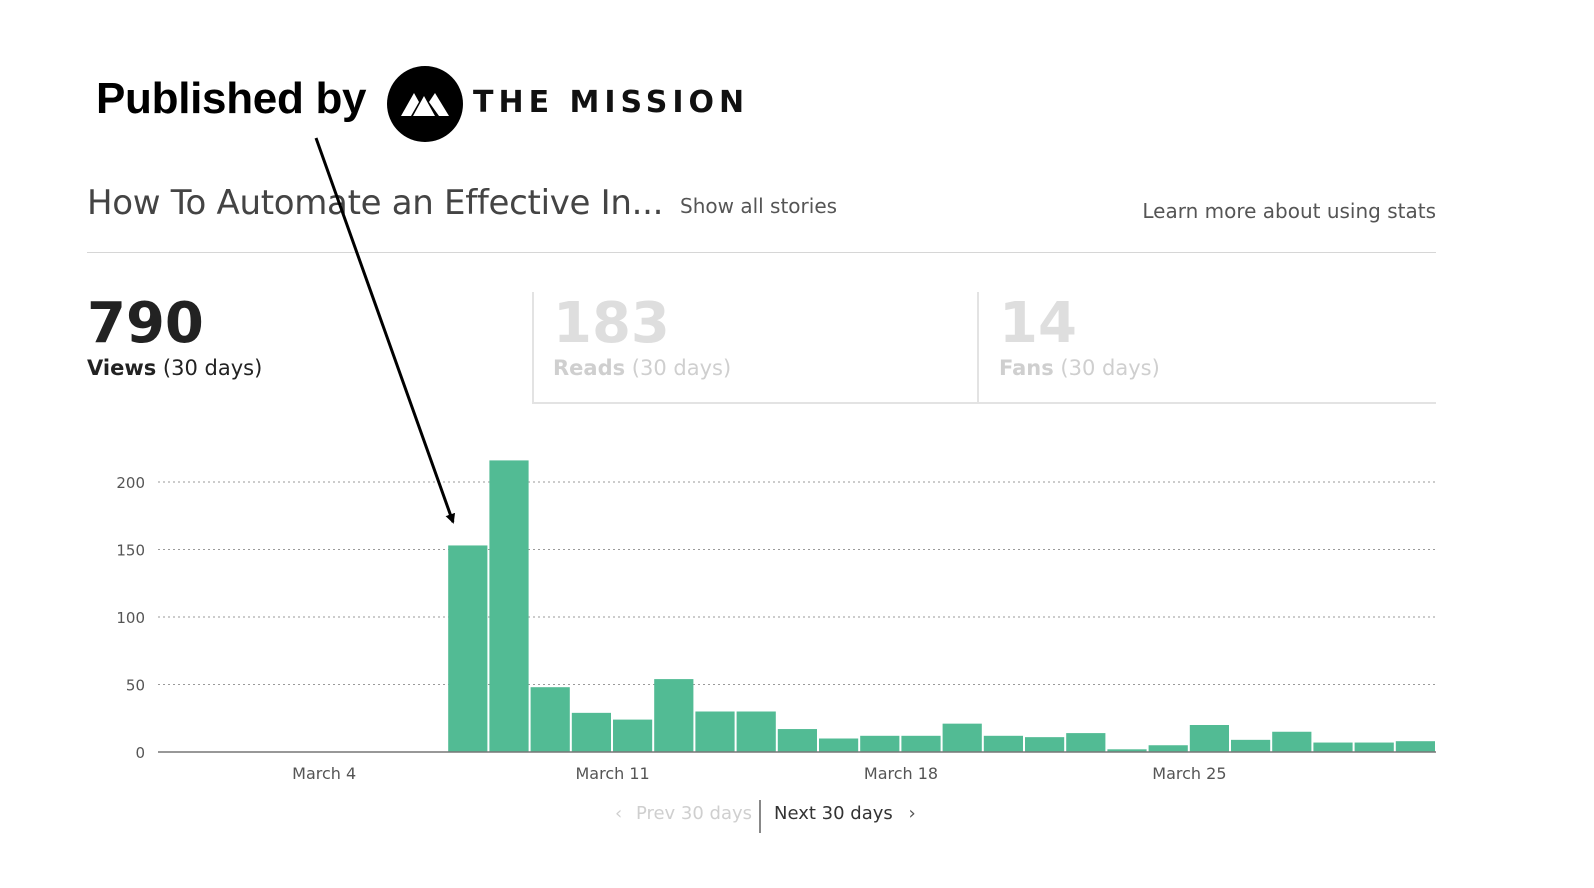 Image resolution: width=1594 pixels, height=888 pixels. What do you see at coordinates (901, 773) in the screenshot?
I see `x-tick-label: March 18` at bounding box center [901, 773].